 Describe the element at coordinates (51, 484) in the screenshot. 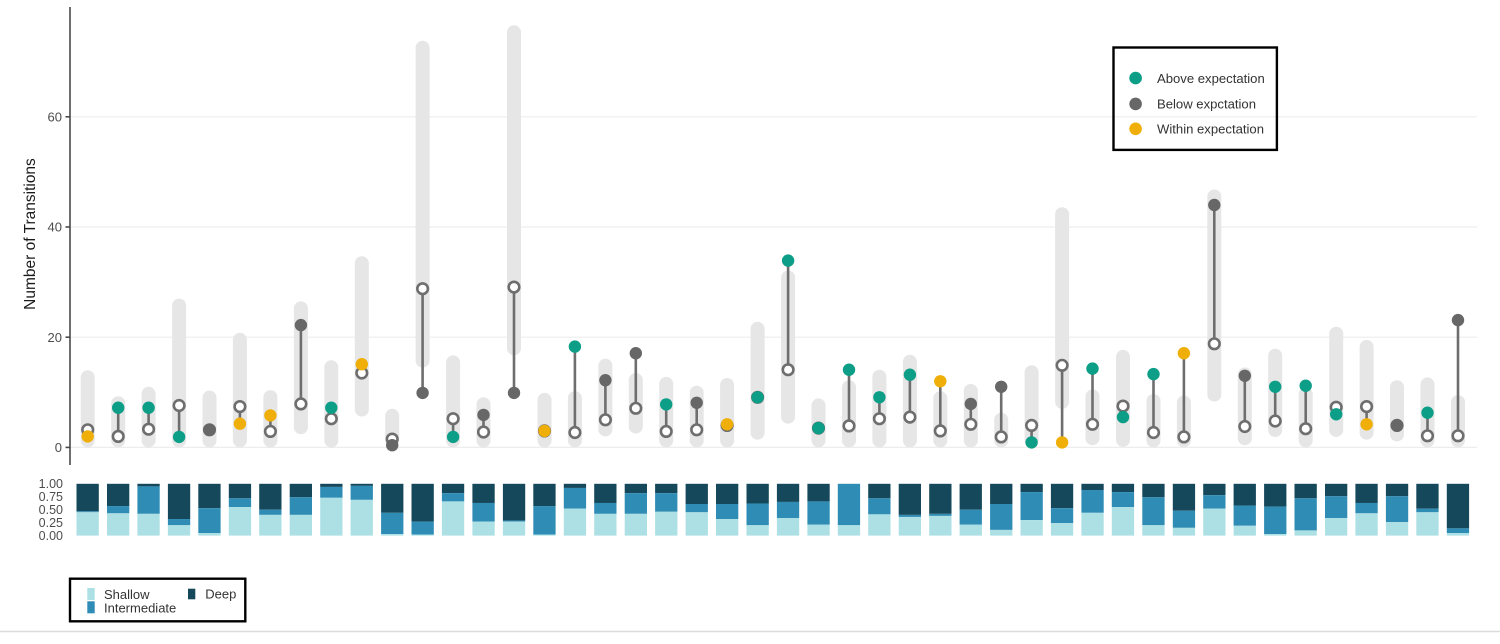

I see `svg-text: 1.00` at that location.